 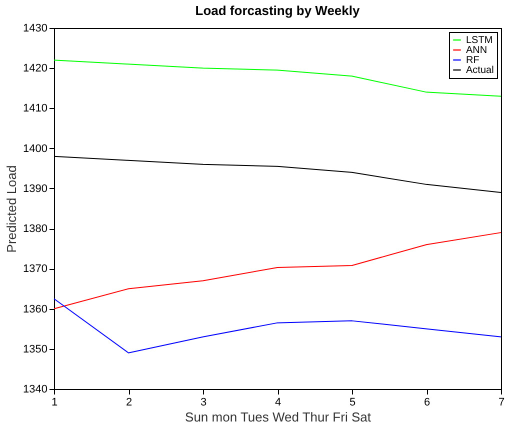 I want to click on y-tick-label: 1370, so click(x=35, y=269).